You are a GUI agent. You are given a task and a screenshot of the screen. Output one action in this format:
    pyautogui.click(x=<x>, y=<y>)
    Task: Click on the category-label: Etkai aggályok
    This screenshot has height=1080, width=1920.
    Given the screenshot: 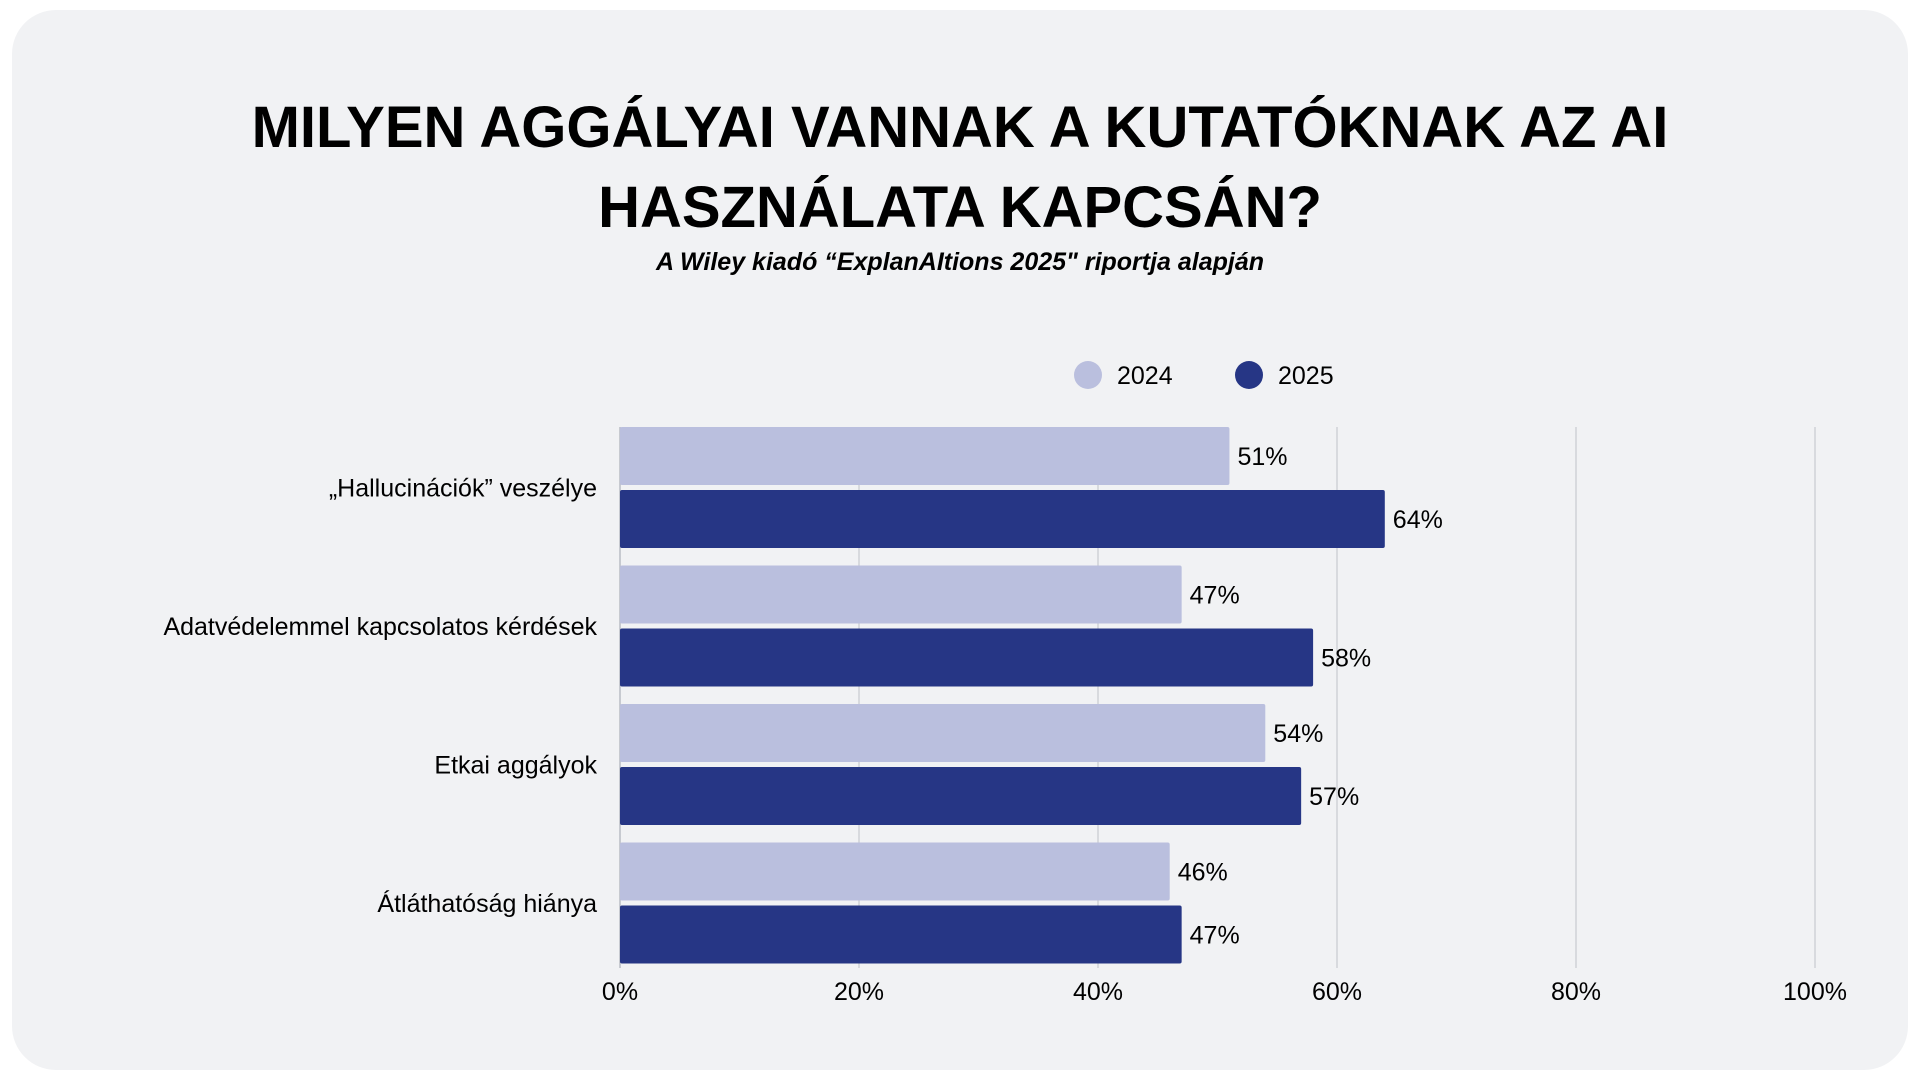 What is the action you would take?
    pyautogui.click(x=515, y=766)
    